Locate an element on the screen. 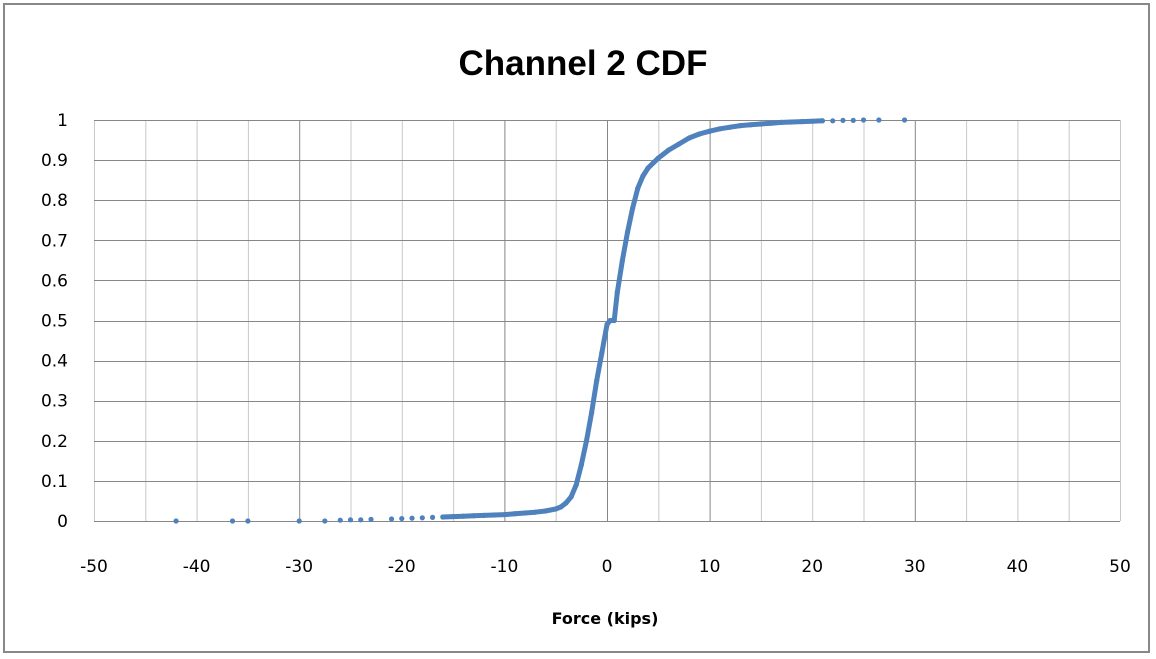 The image size is (1156, 659). y-tick-label: 0 is located at coordinates (62, 522).